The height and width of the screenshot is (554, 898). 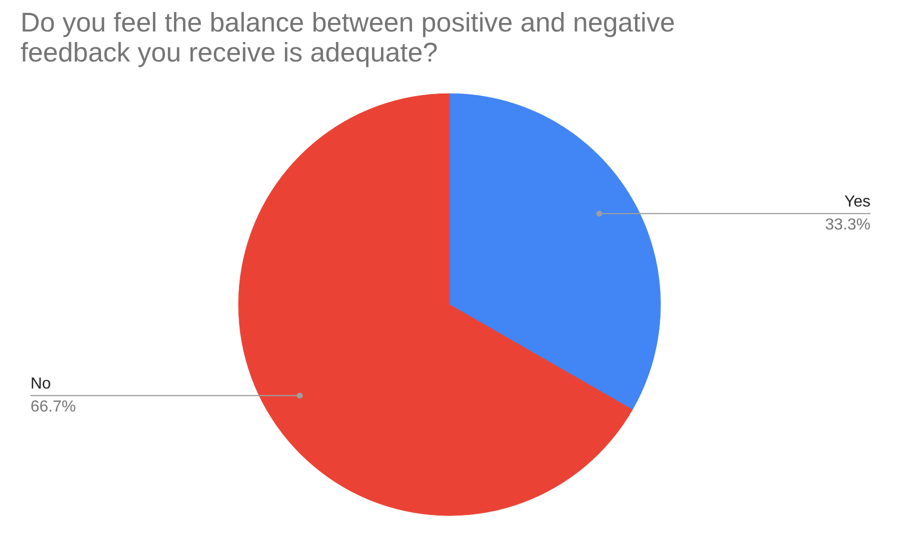 I want to click on data-label: 66.7%, so click(x=53, y=407).